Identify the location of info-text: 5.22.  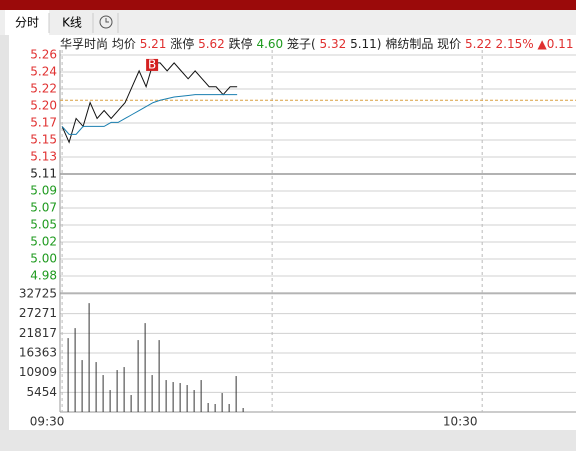
(478, 44).